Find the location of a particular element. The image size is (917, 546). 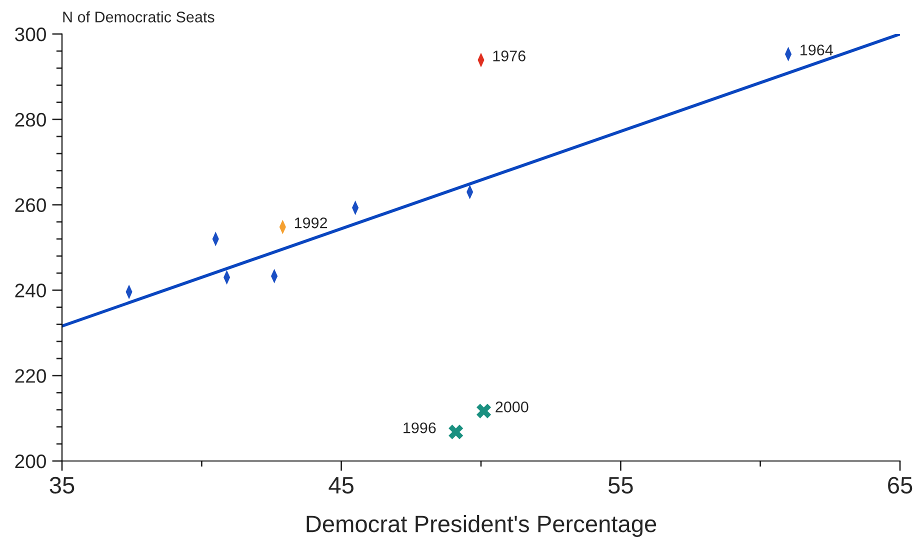

annotation: 1976 is located at coordinates (509, 56).